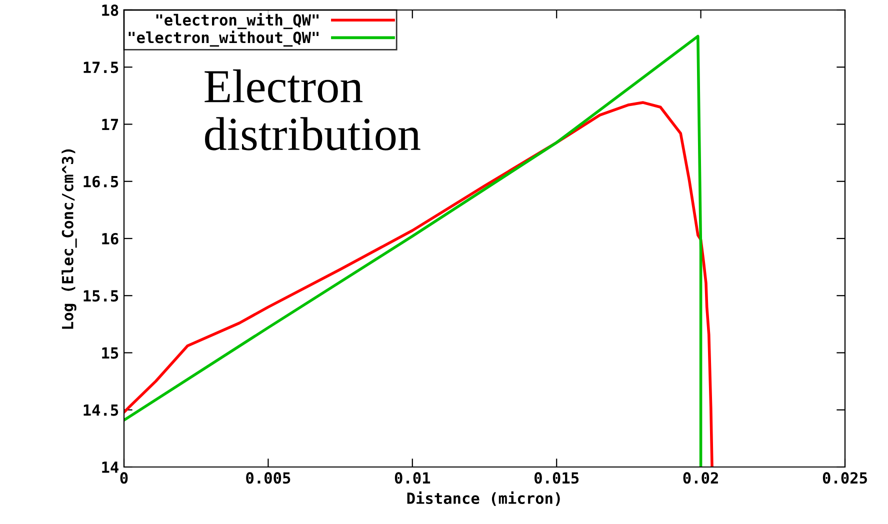 This screenshot has width=888, height=524. Describe the element at coordinates (700, 478) in the screenshot. I see `x-tick-label: 0.02` at that location.